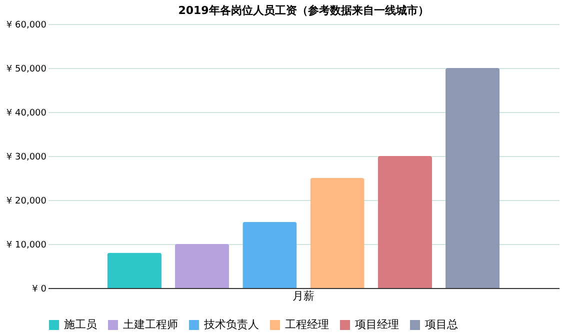 This screenshot has width=564, height=335. Describe the element at coordinates (231, 324) in the screenshot. I see `legend-label: 技术负责人` at that location.